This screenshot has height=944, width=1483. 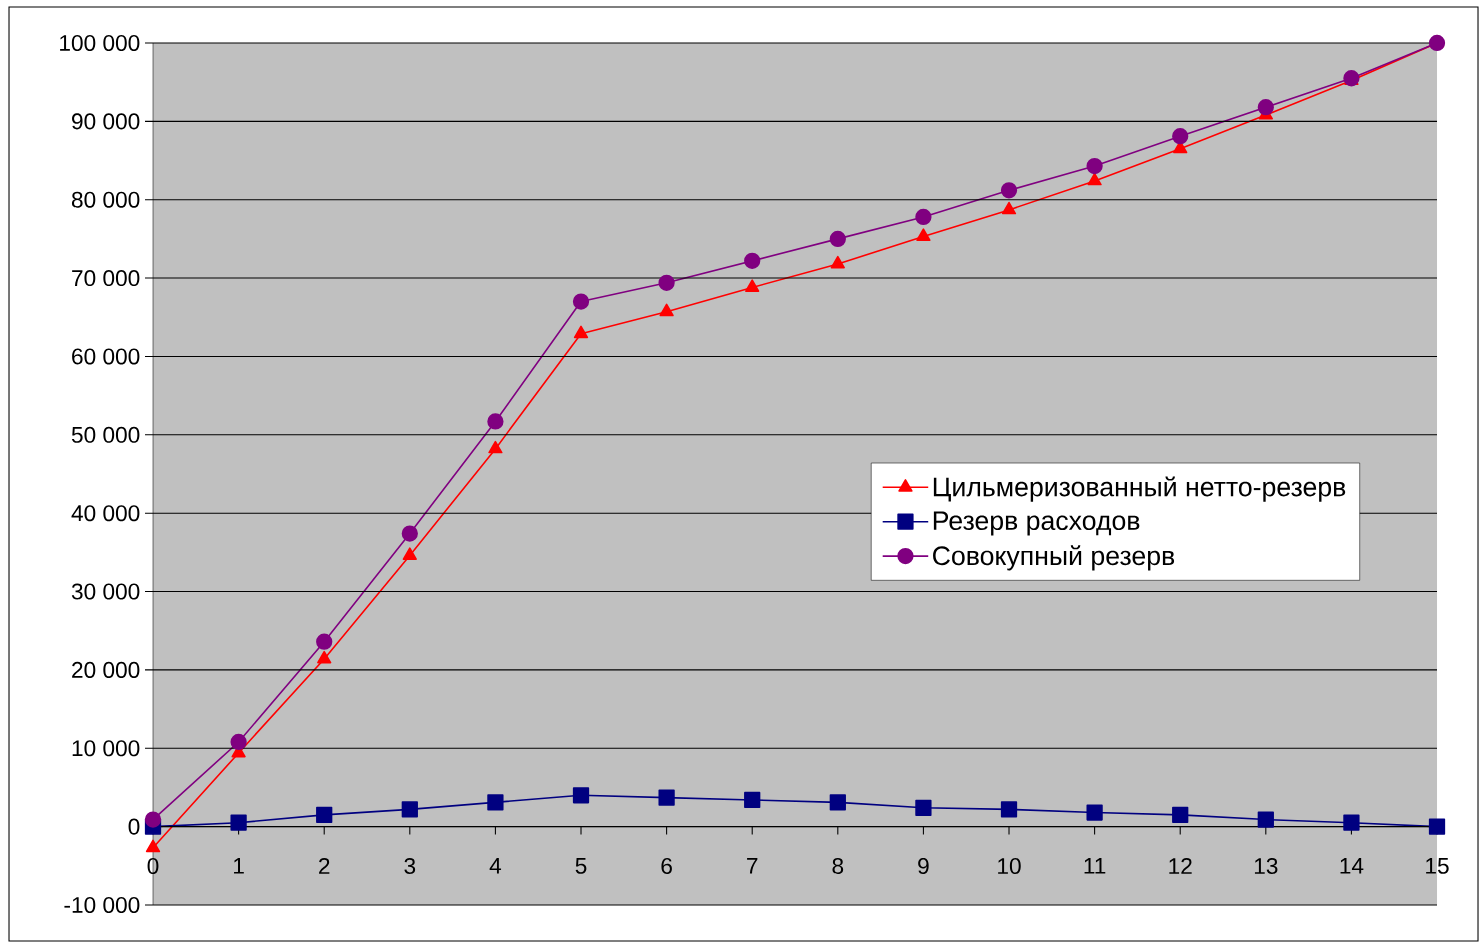 What do you see at coordinates (752, 865) in the screenshot?
I see `x-tick-label: 7` at bounding box center [752, 865].